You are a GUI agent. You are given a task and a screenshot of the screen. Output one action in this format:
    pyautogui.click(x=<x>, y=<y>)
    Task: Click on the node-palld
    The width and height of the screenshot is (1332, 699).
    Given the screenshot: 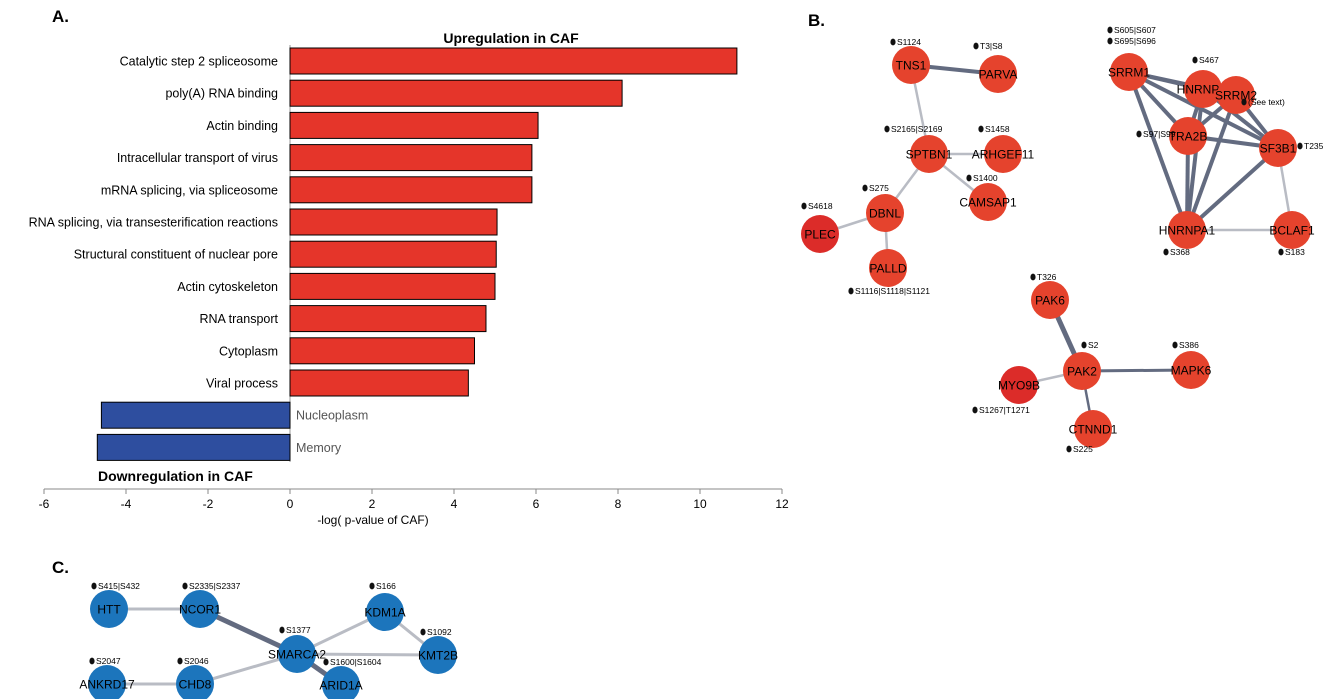 What is the action you would take?
    pyautogui.click(x=888, y=268)
    